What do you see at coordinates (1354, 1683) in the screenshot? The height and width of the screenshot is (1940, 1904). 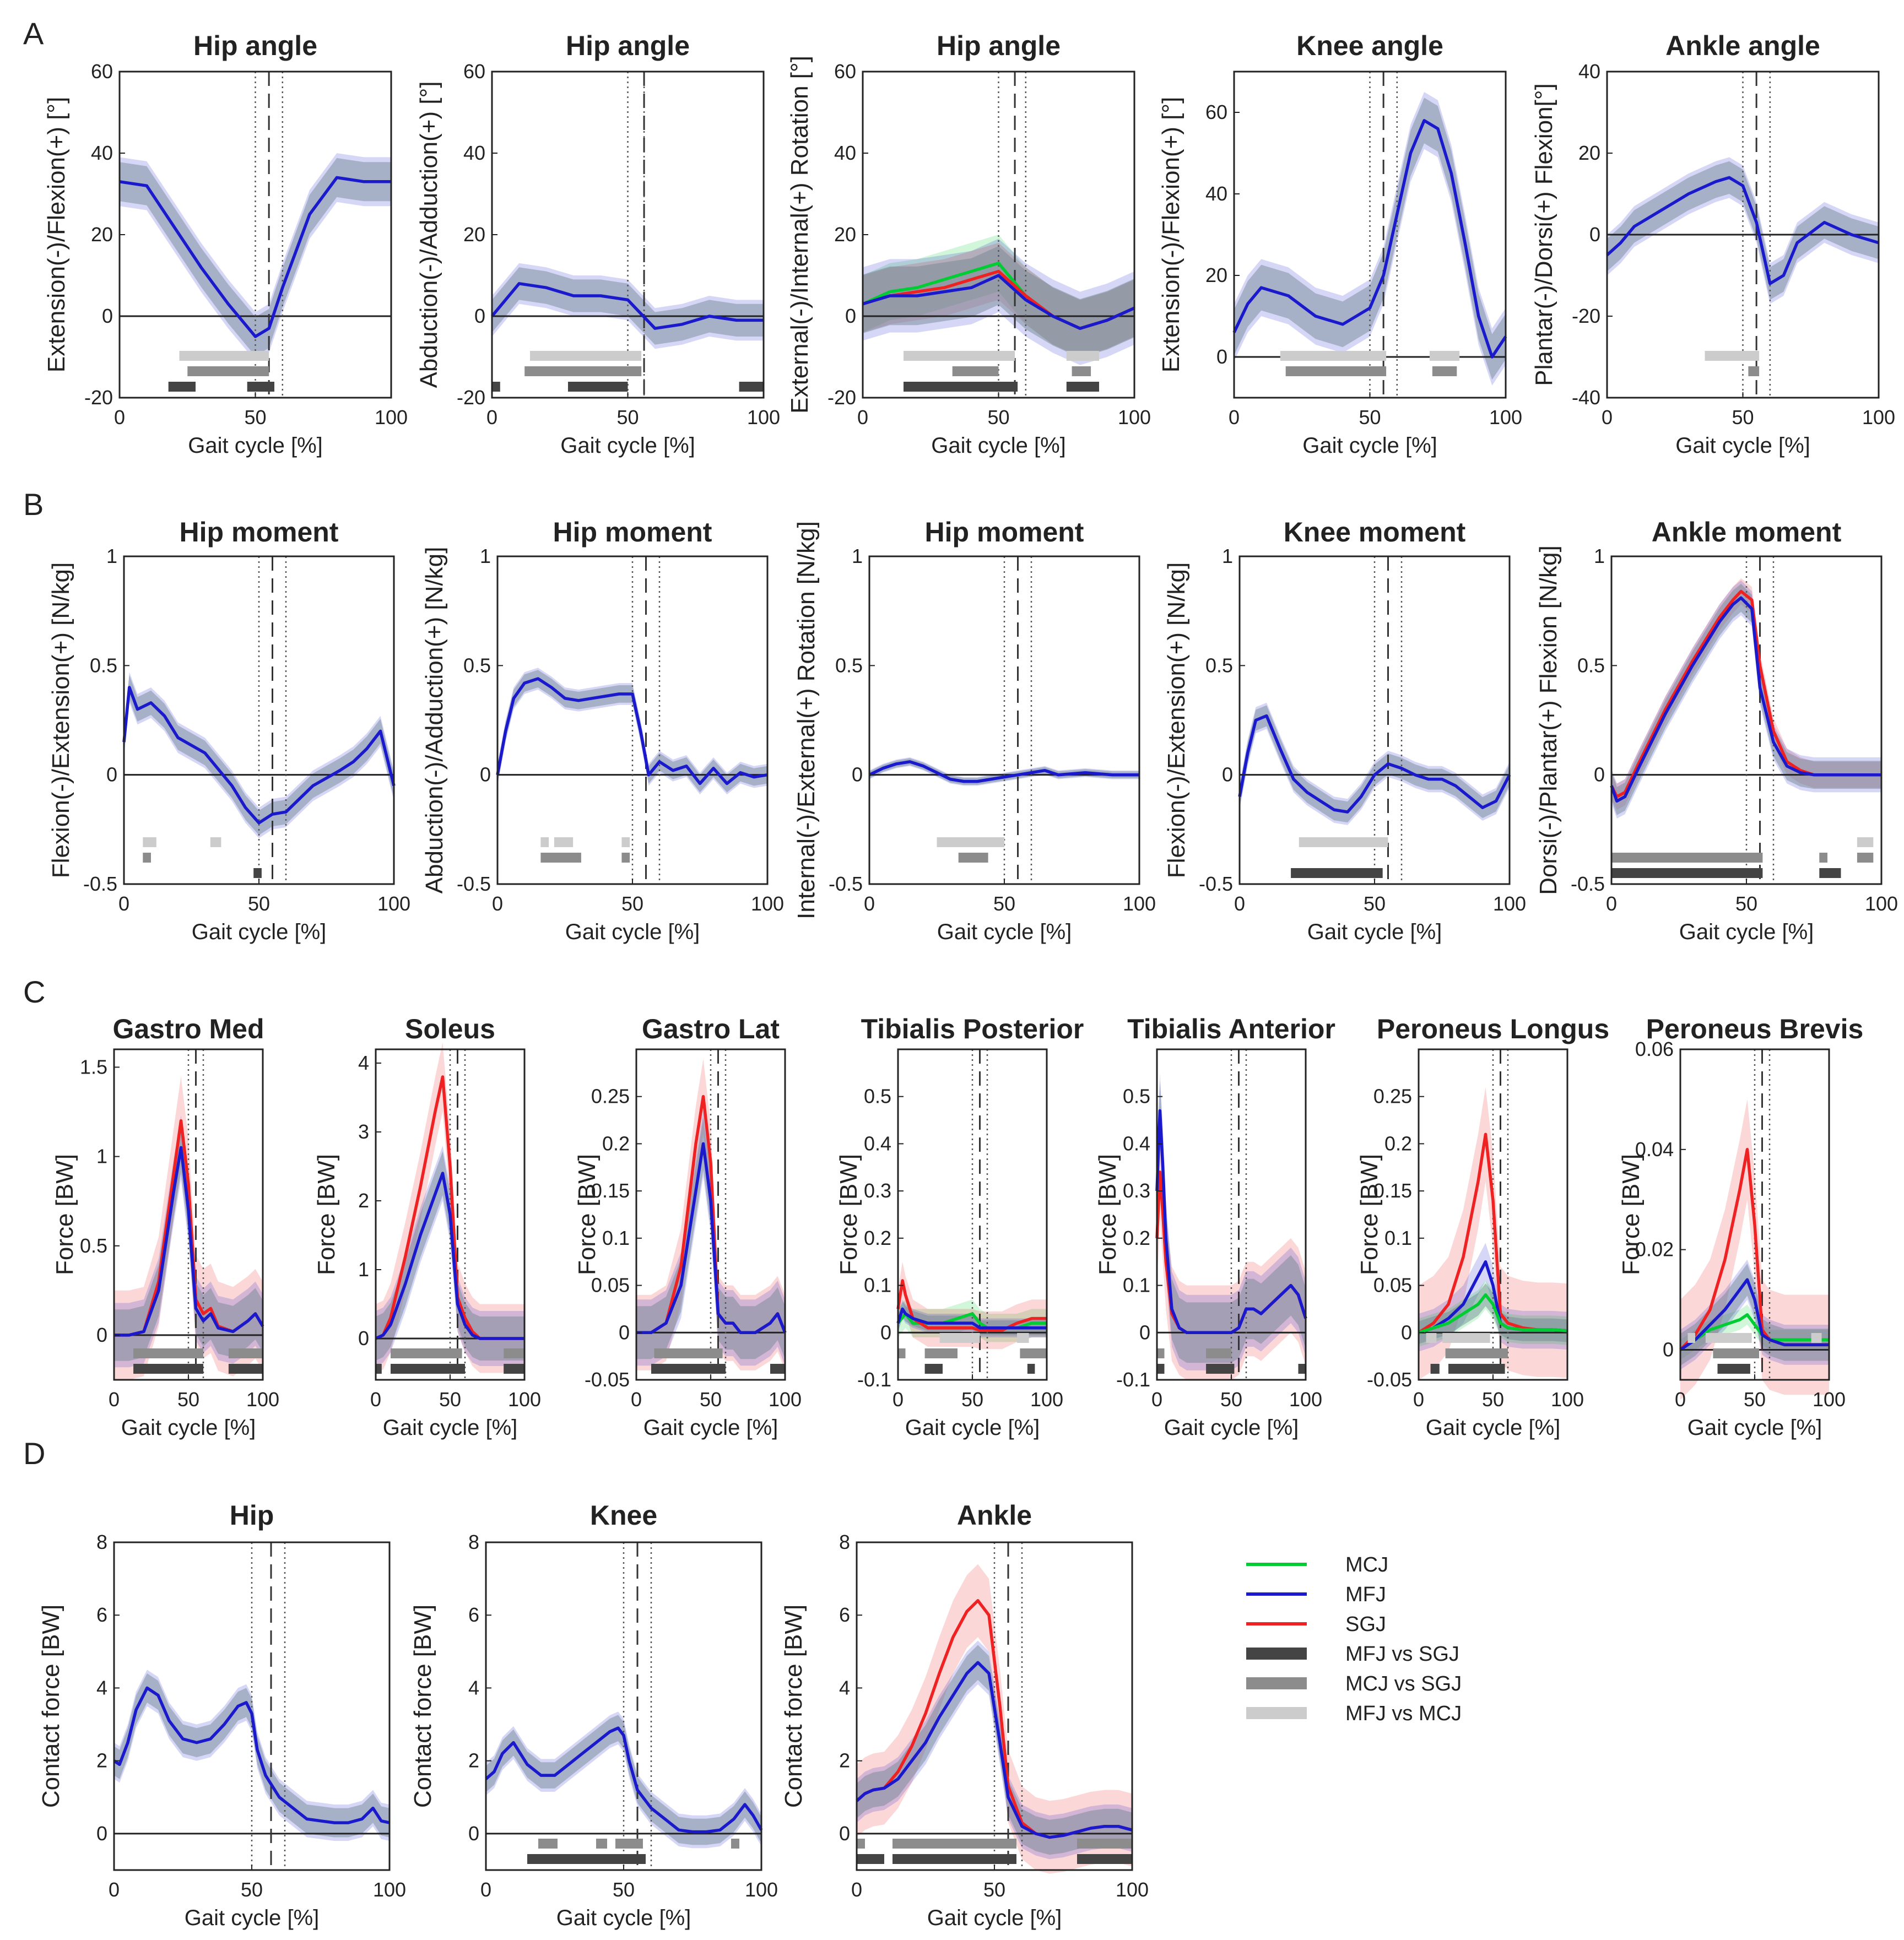 I see `legend-item: MCJ vs SGJ` at bounding box center [1354, 1683].